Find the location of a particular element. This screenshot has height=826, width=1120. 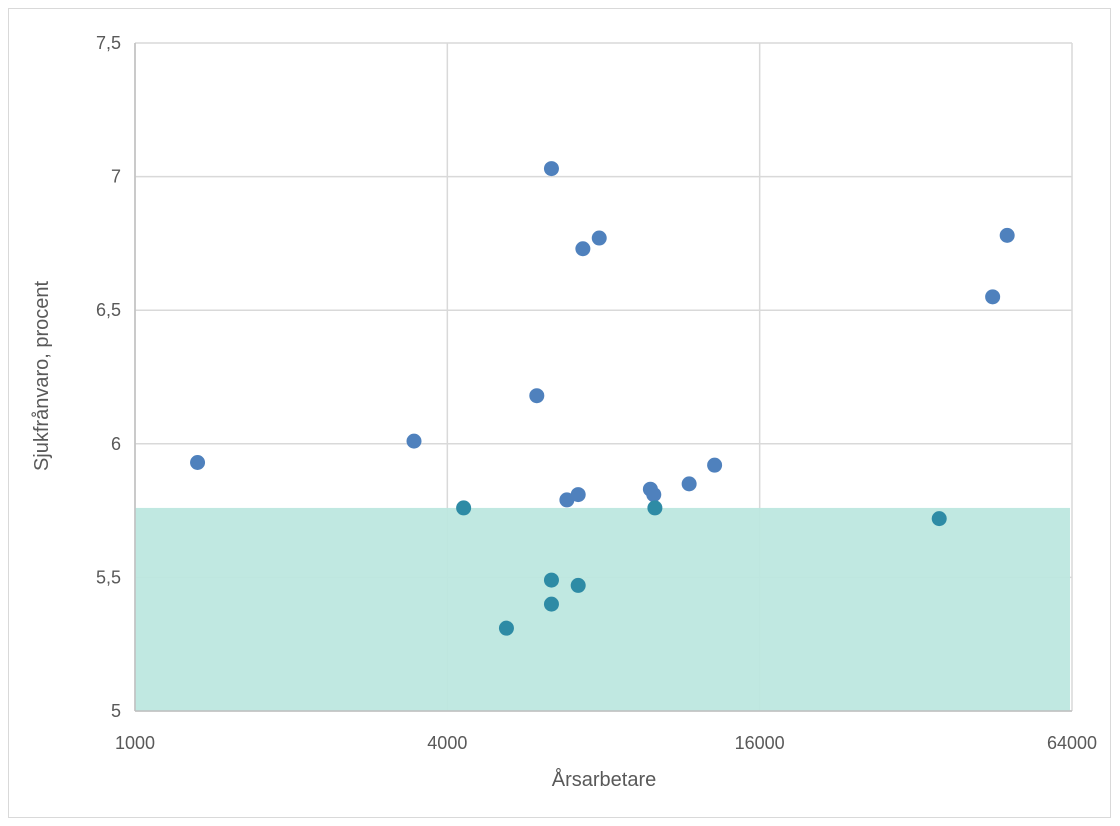

x-tick-label: 64000 is located at coordinates (1072, 743).